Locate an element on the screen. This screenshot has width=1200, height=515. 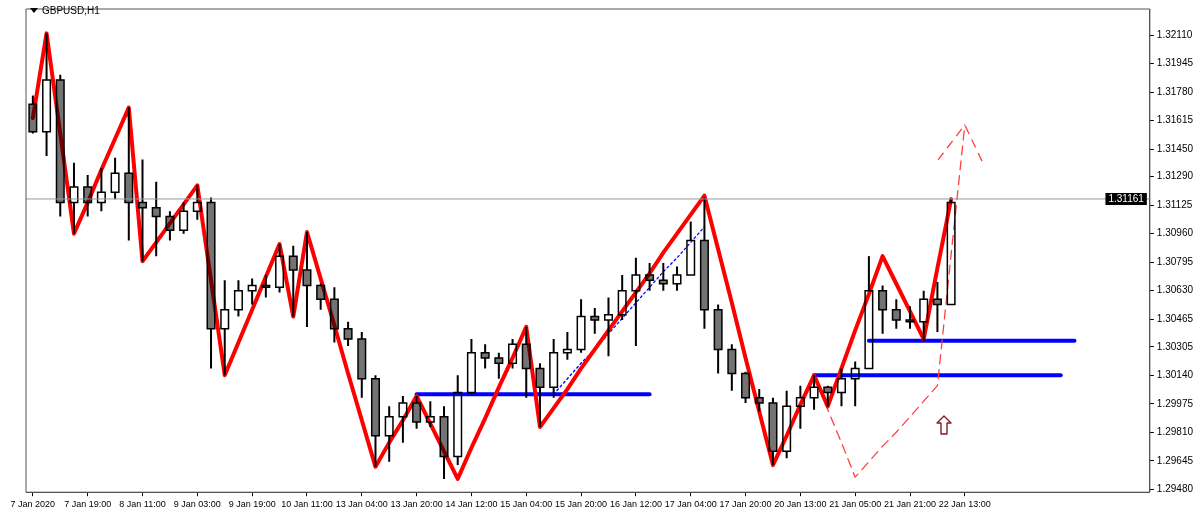
y-tick-label: 1.30795 is located at coordinates (1175, 261).